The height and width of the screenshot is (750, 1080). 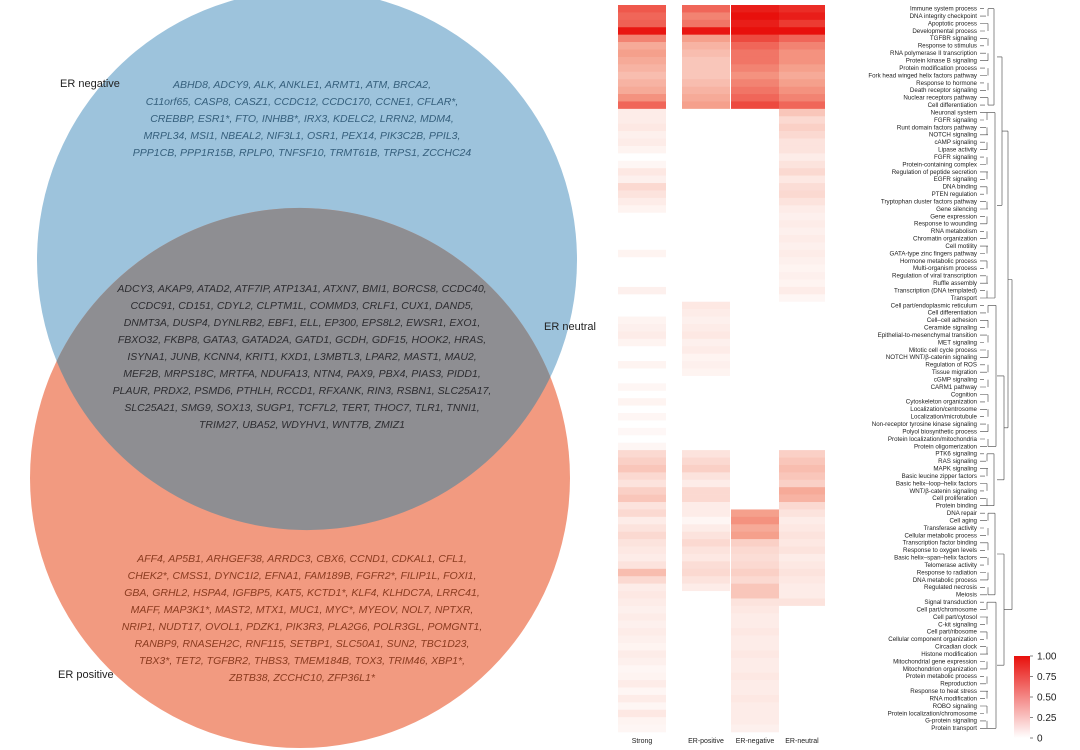 What do you see at coordinates (956, 179) in the screenshot?
I see `row-label: EGFR signaling` at bounding box center [956, 179].